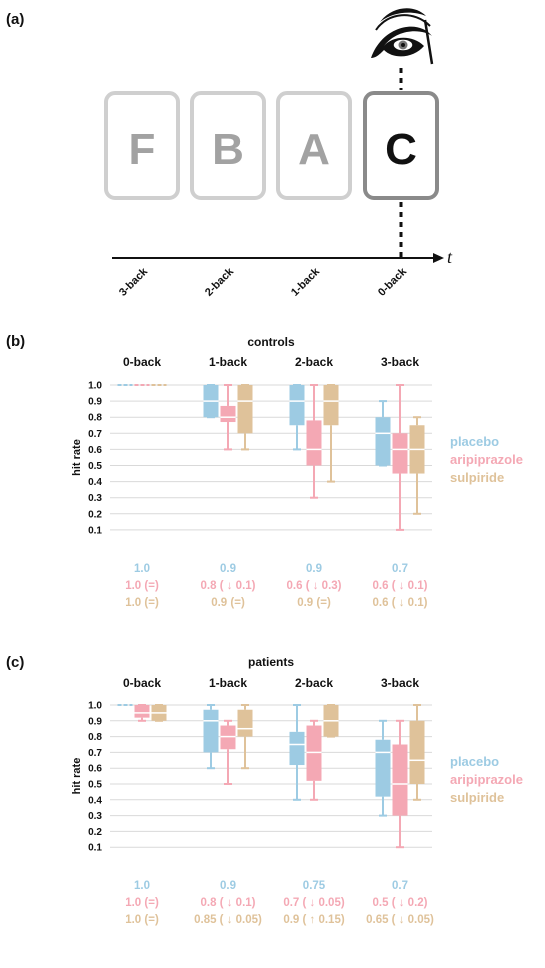 This screenshot has height=968, width=545. What do you see at coordinates (228, 683) in the screenshot?
I see `condition-label-1-back: 1-back` at bounding box center [228, 683].